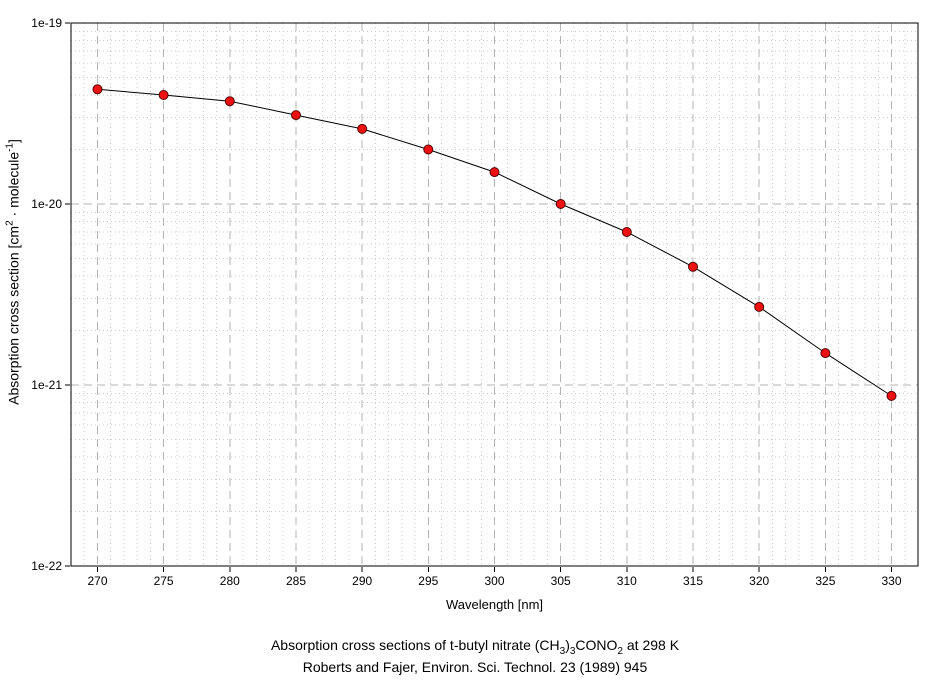 This screenshot has width=940, height=681. What do you see at coordinates (825, 581) in the screenshot?
I see `x-tick-label: 325` at bounding box center [825, 581].